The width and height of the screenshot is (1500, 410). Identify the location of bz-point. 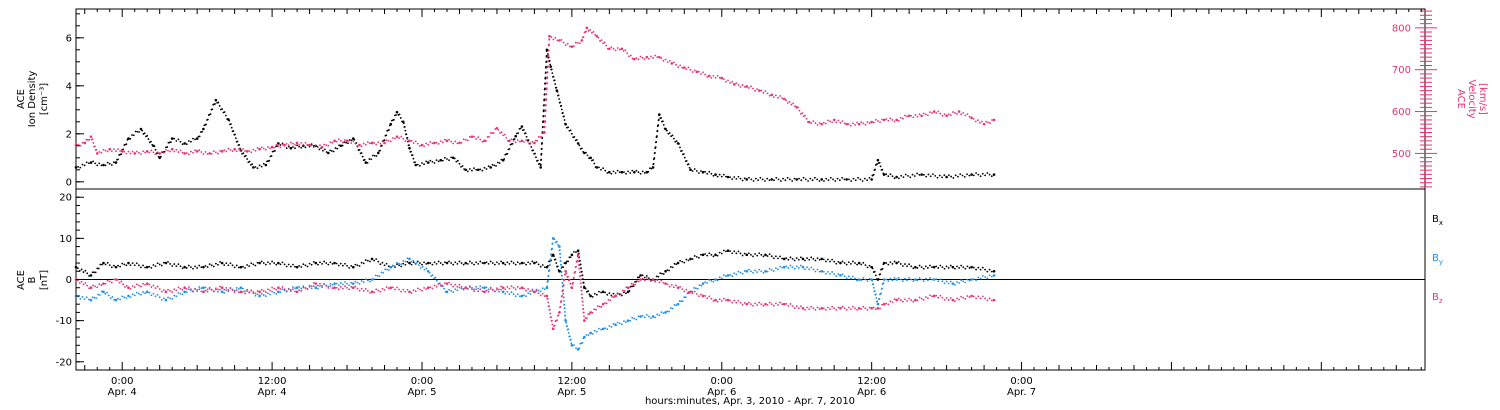
(572, 288).